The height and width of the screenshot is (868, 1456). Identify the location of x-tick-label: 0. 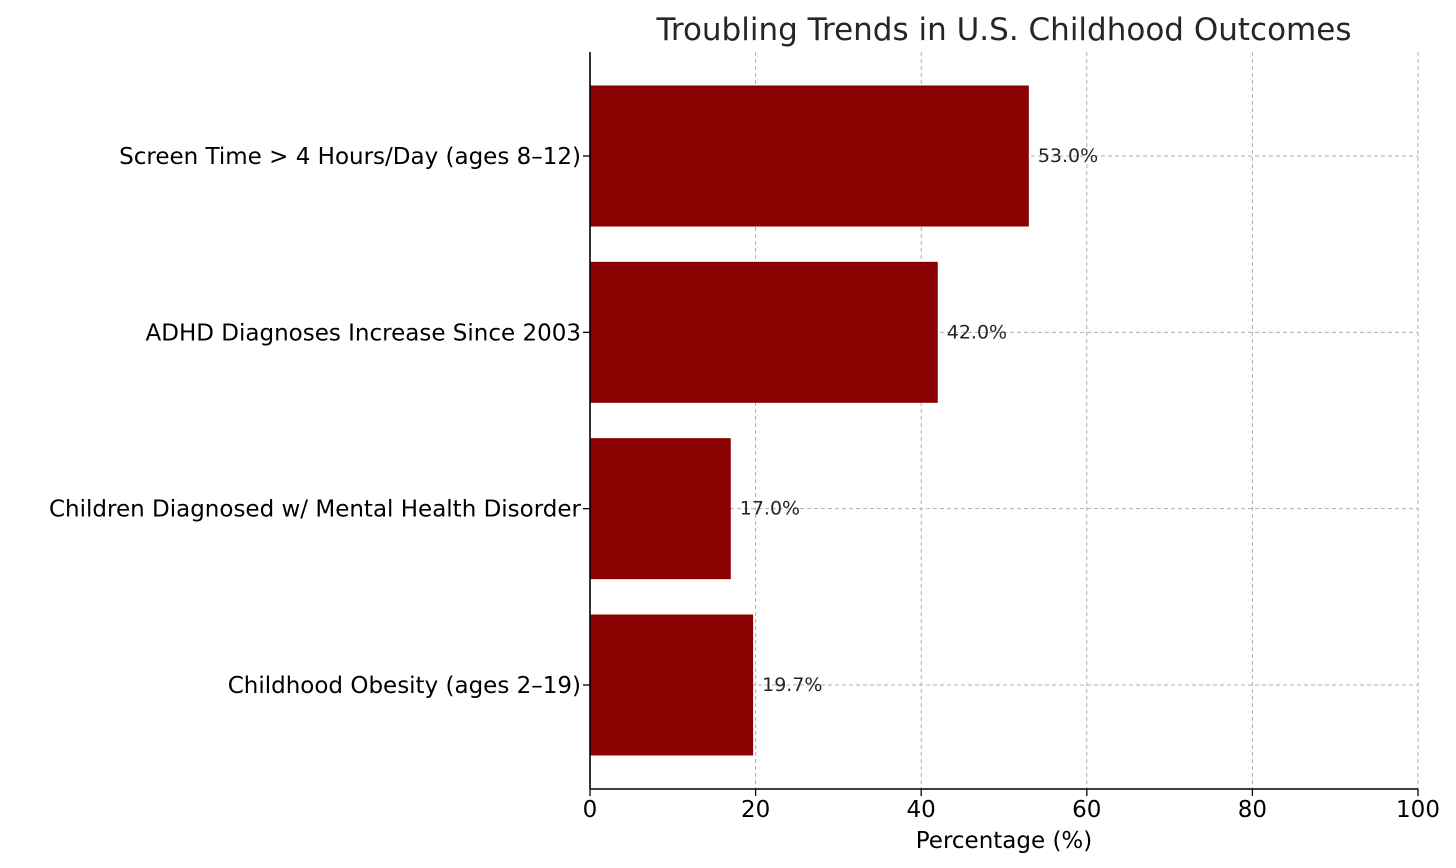
(590, 810).